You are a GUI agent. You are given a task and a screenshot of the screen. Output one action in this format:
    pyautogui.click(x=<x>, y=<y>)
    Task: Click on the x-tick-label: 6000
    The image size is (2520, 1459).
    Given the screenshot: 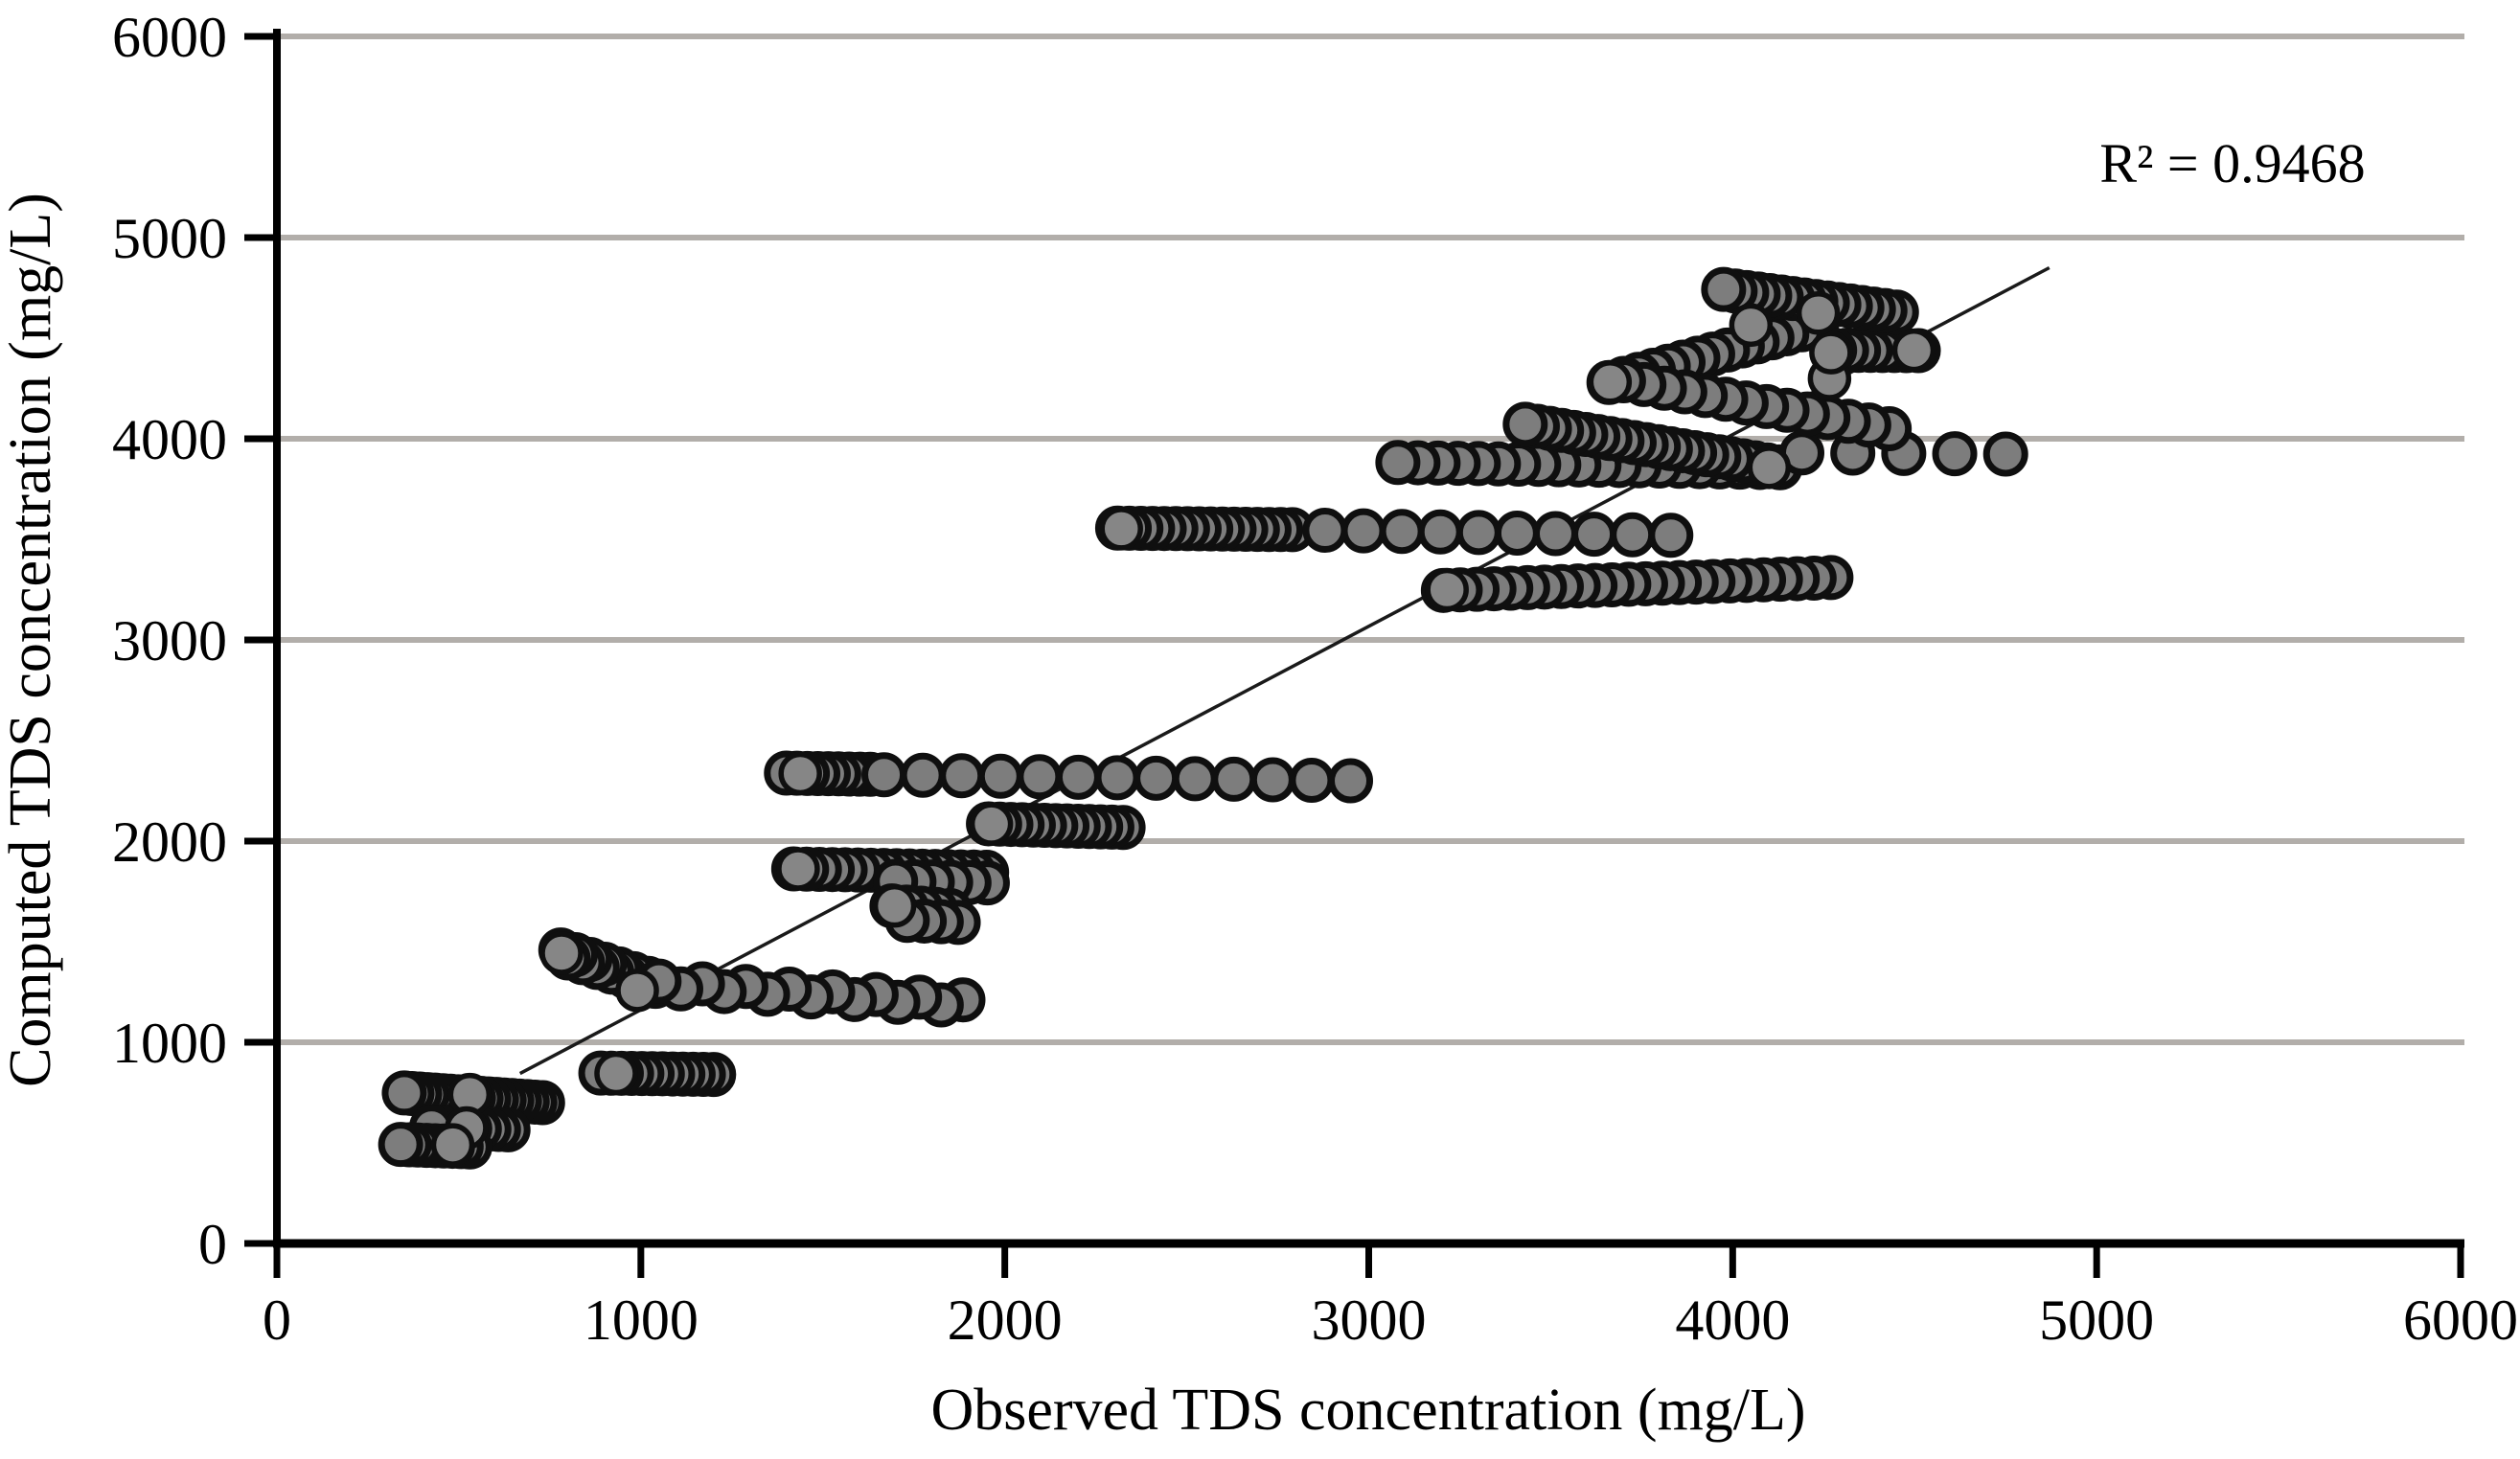 What is the action you would take?
    pyautogui.click(x=2460, y=1320)
    